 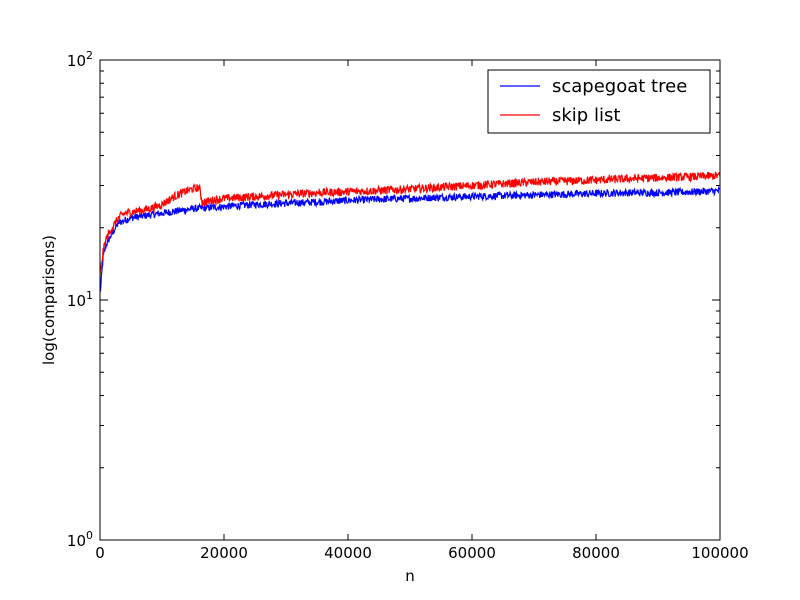 What do you see at coordinates (596, 553) in the screenshot?
I see `x-tick-label: 80000` at bounding box center [596, 553].